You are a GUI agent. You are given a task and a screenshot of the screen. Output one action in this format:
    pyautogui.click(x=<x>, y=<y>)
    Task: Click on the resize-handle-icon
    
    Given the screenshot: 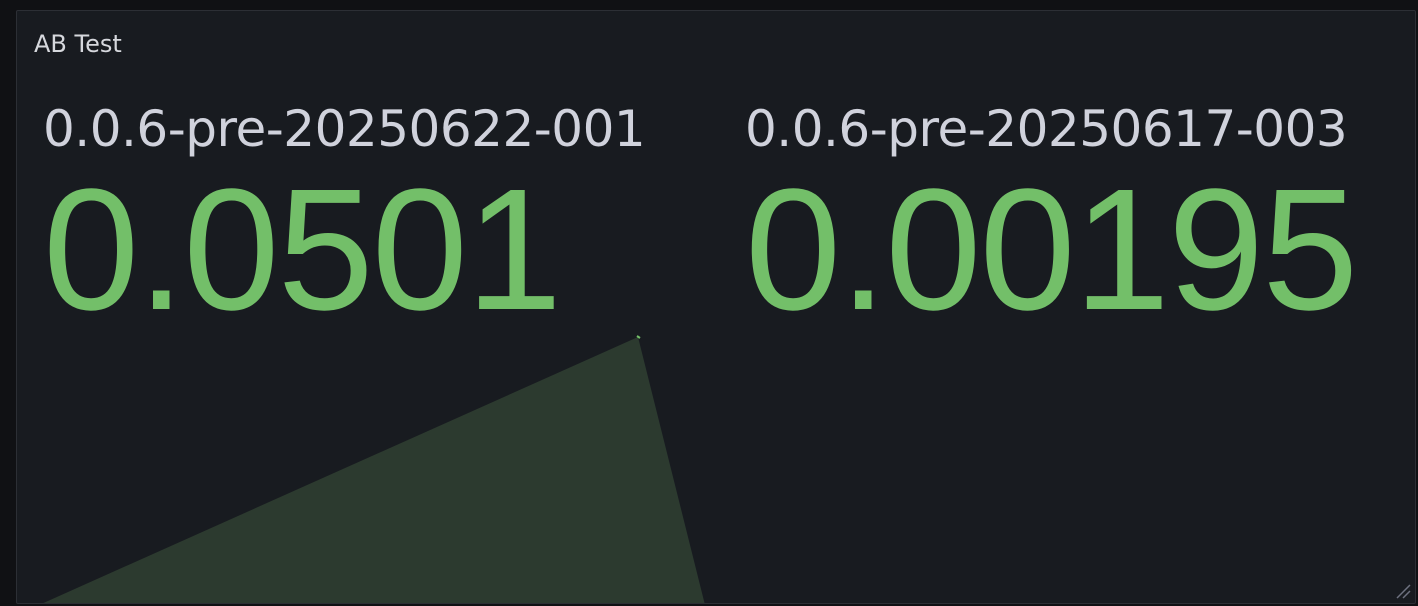 What is the action you would take?
    pyautogui.click(x=1403, y=591)
    